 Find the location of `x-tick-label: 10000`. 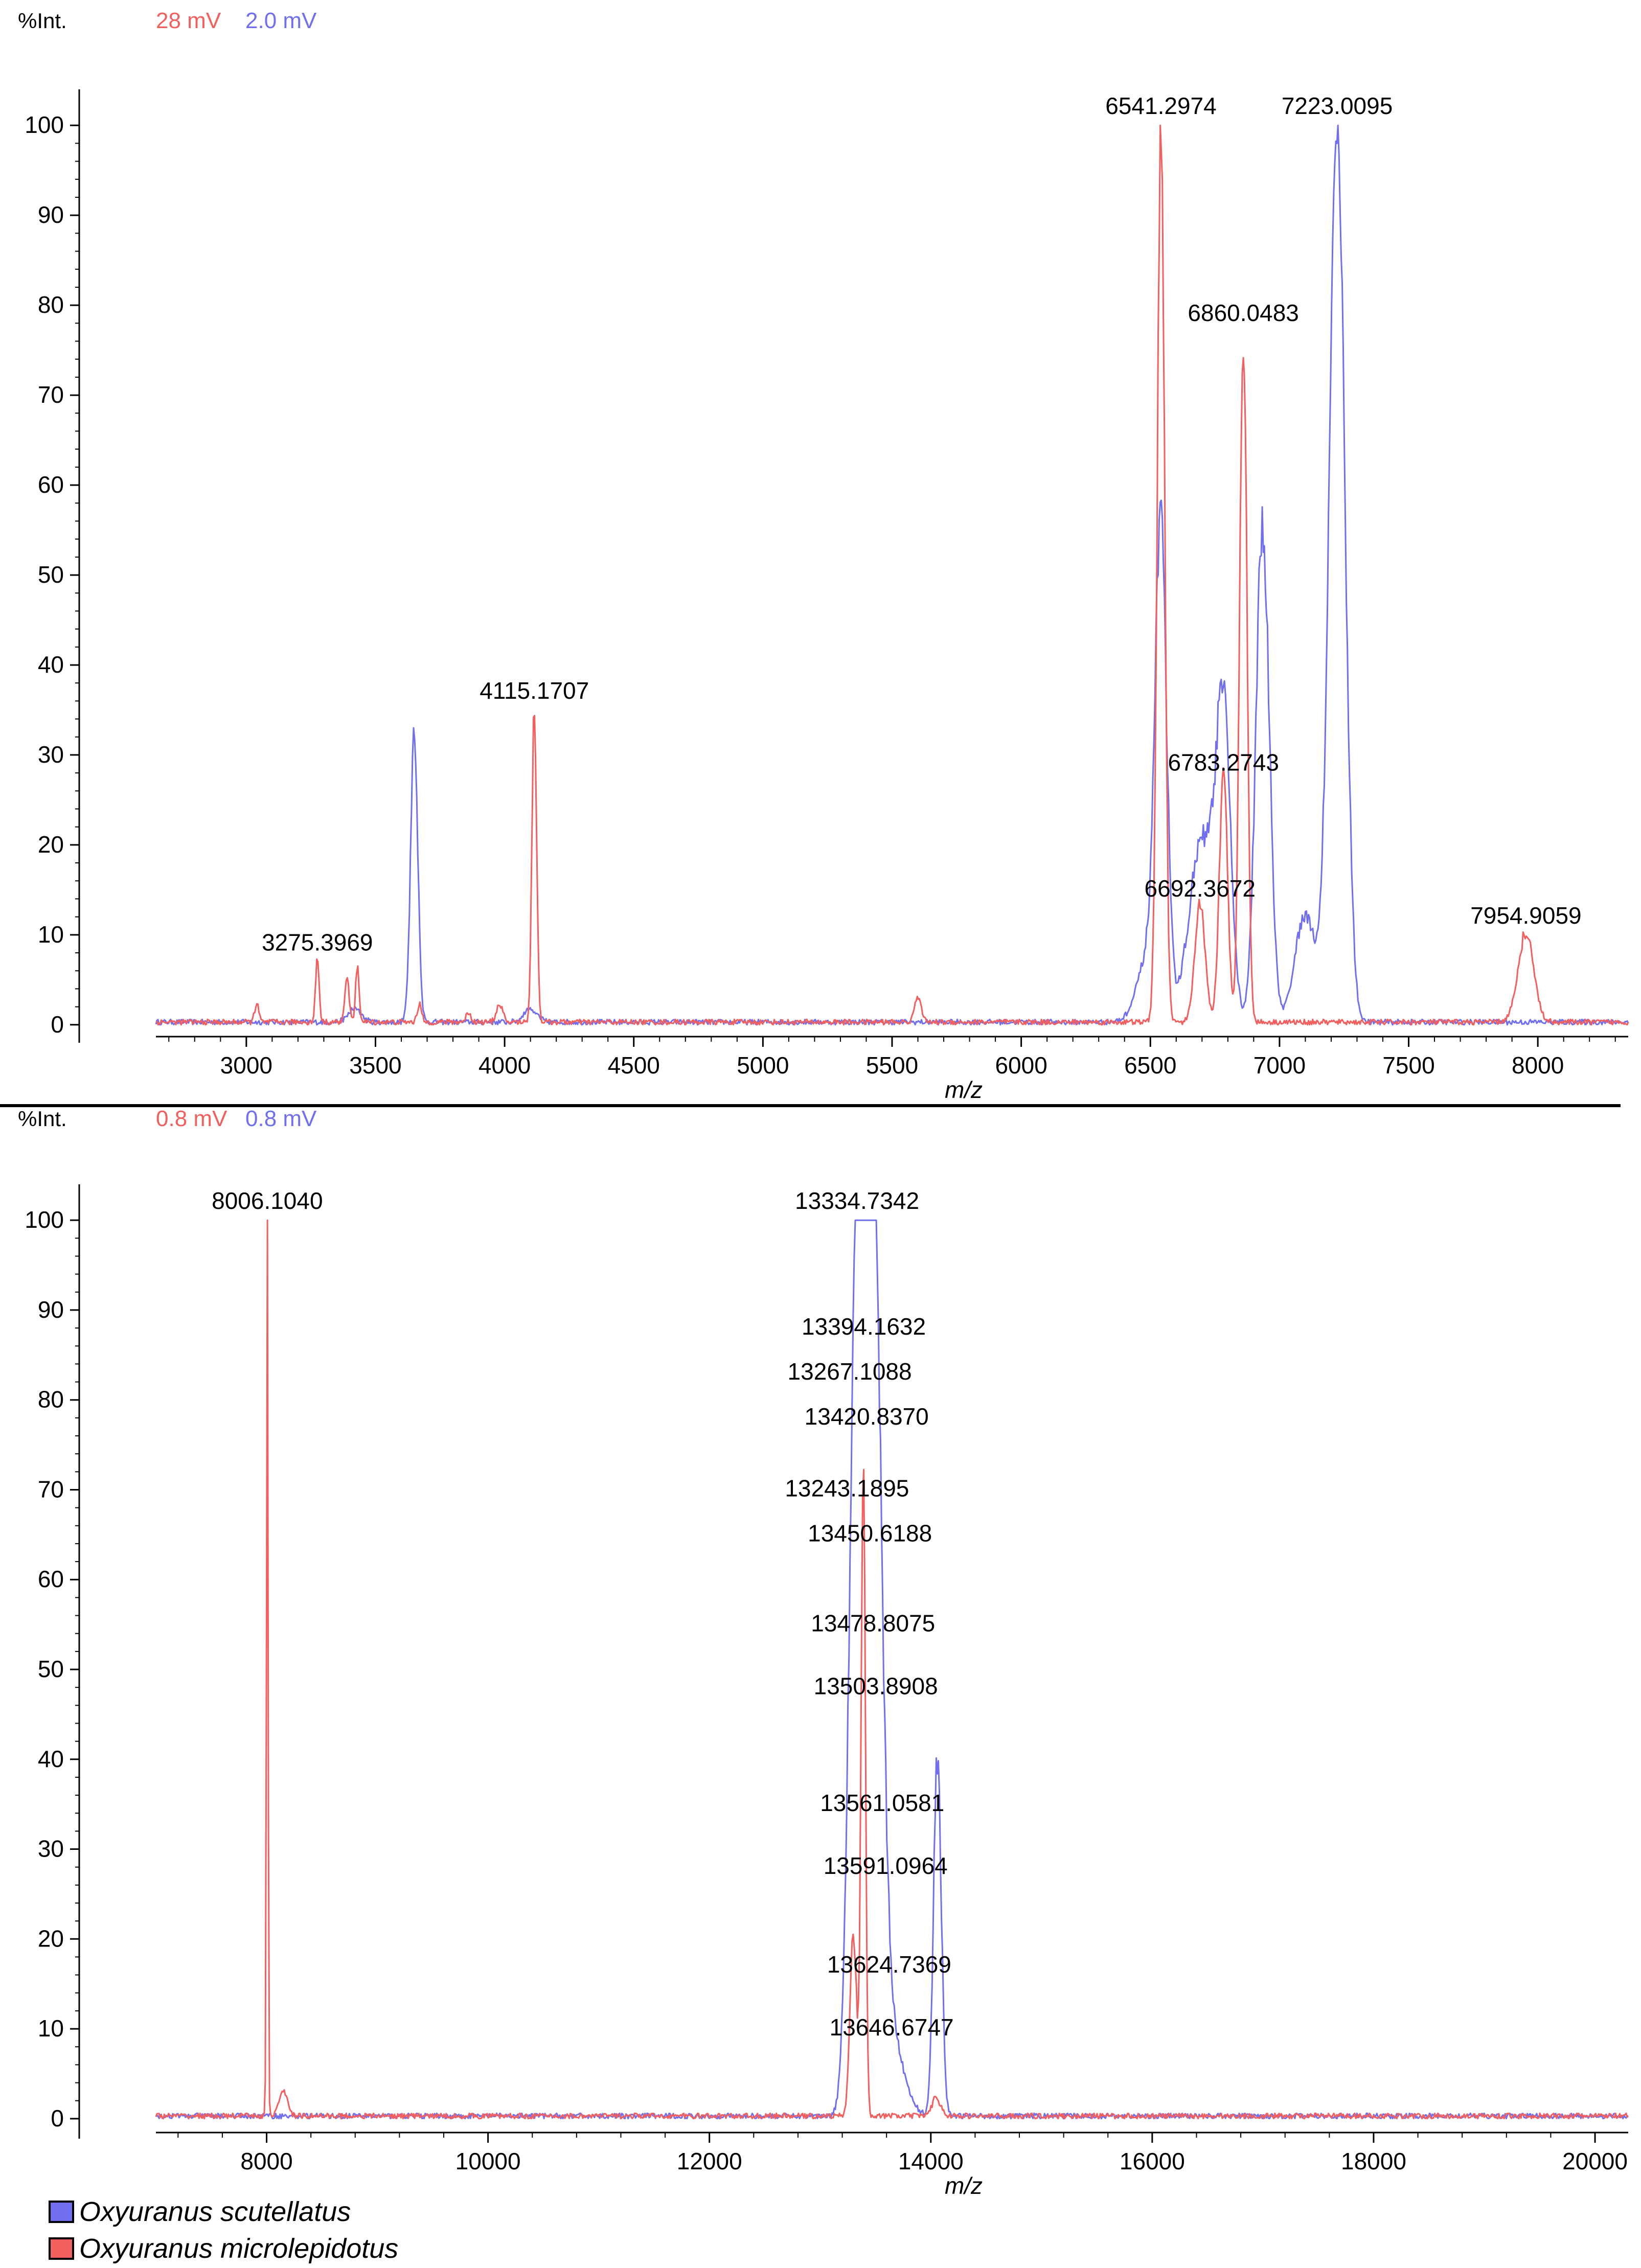

x-tick-label: 10000 is located at coordinates (488, 2161).